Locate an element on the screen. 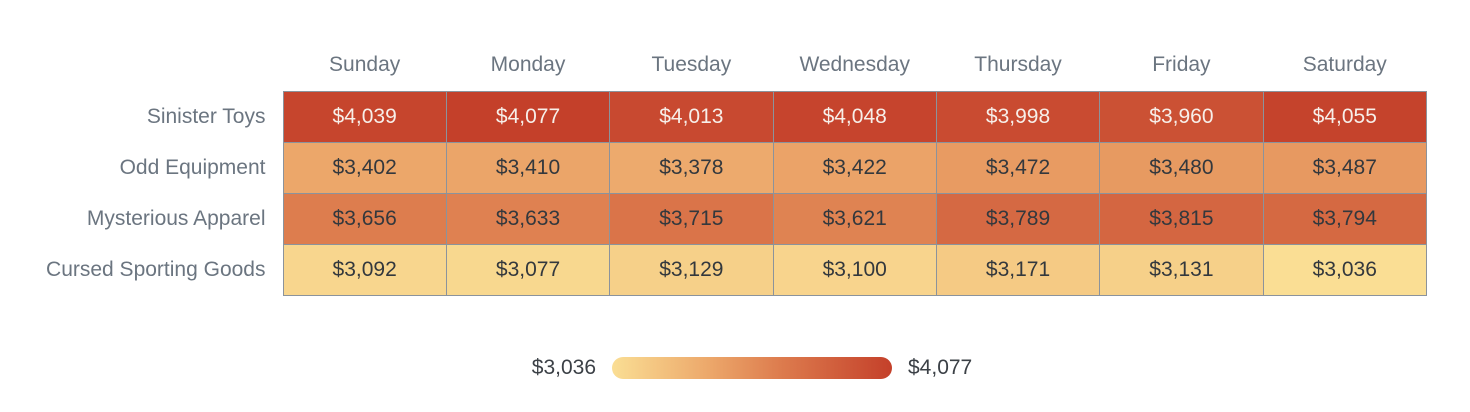 This screenshot has height=412, width=1470. heatmap-cell: $3,656 is located at coordinates (364, 219).